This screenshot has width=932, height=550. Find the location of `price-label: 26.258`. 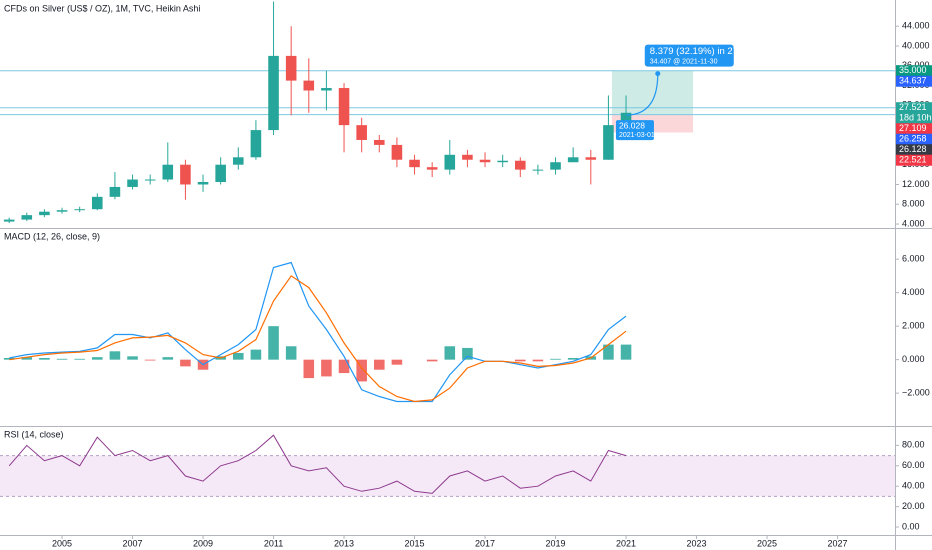

price-label: 26.258 is located at coordinates (913, 139).